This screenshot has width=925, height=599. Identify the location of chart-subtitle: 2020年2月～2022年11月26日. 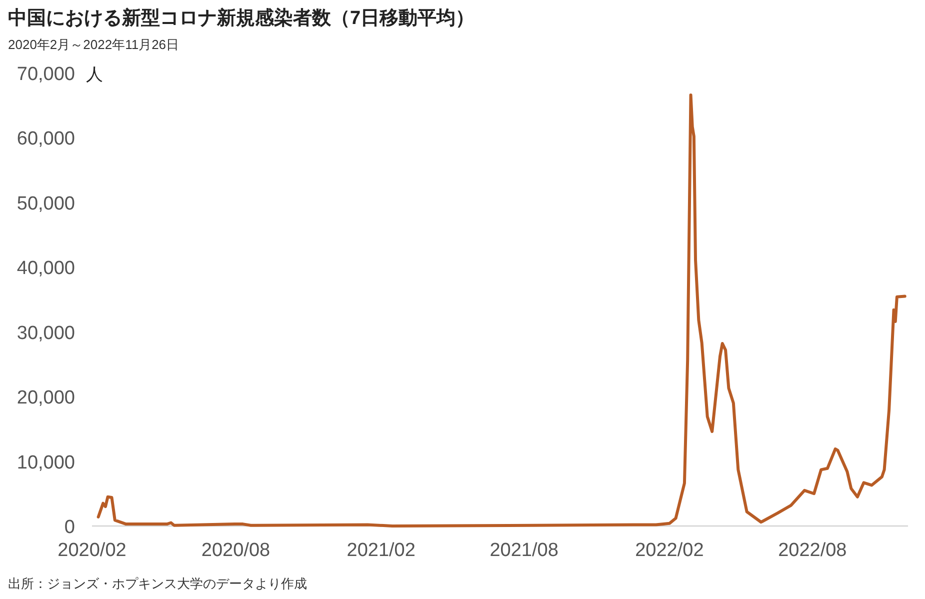
(94, 44).